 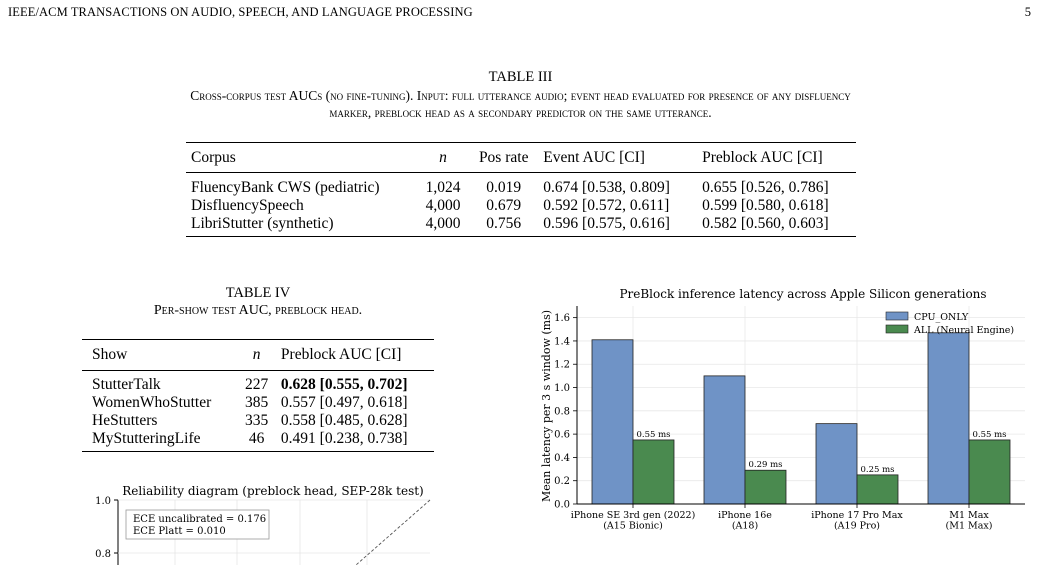 I want to click on table-row: WomenWhoStutter 385 0.557 [0.497, 0.618], so click(x=258, y=403).